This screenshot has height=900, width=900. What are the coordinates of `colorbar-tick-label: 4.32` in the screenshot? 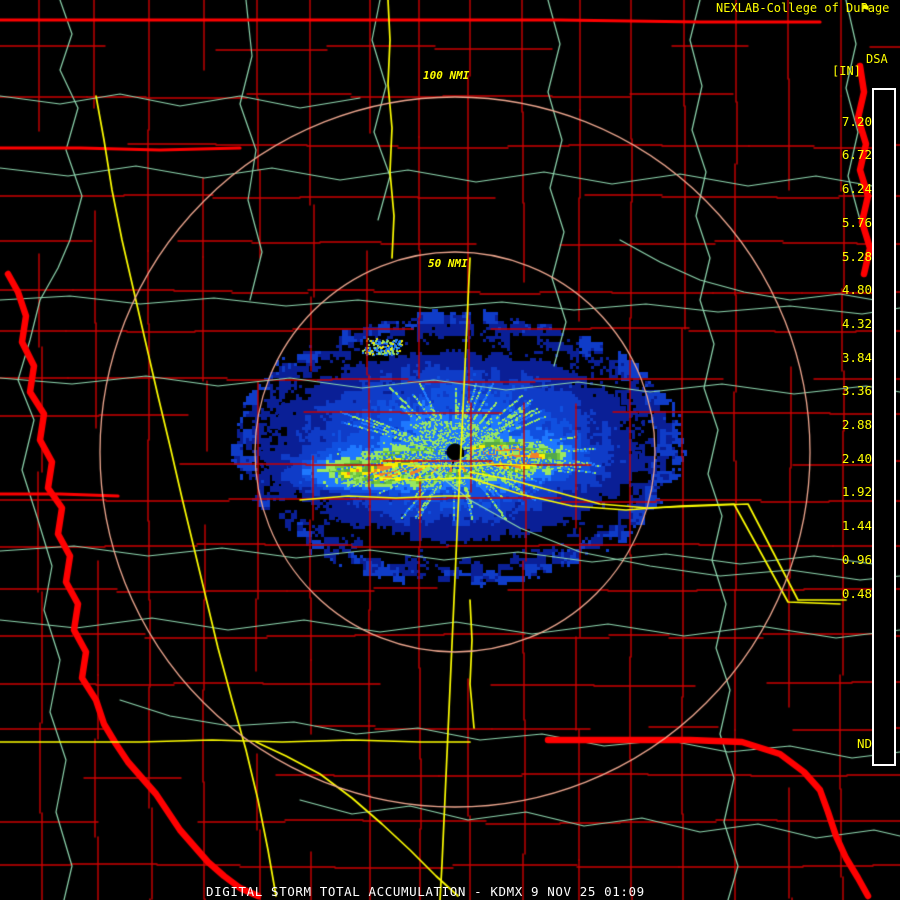 It's located at (856, 323).